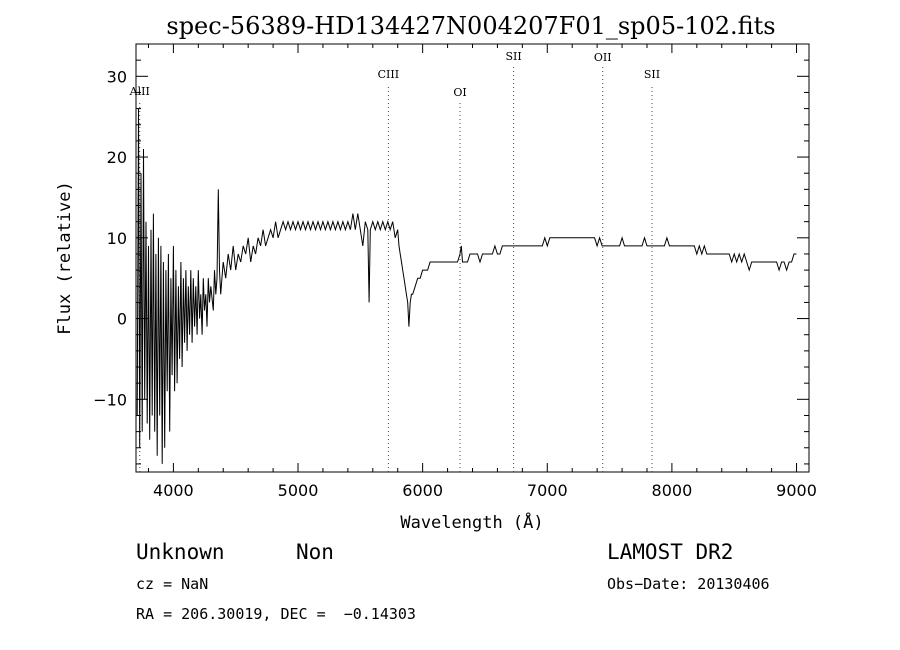 The image size is (900, 650). Describe the element at coordinates (298, 490) in the screenshot. I see `x-tick-label: 5000` at that location.